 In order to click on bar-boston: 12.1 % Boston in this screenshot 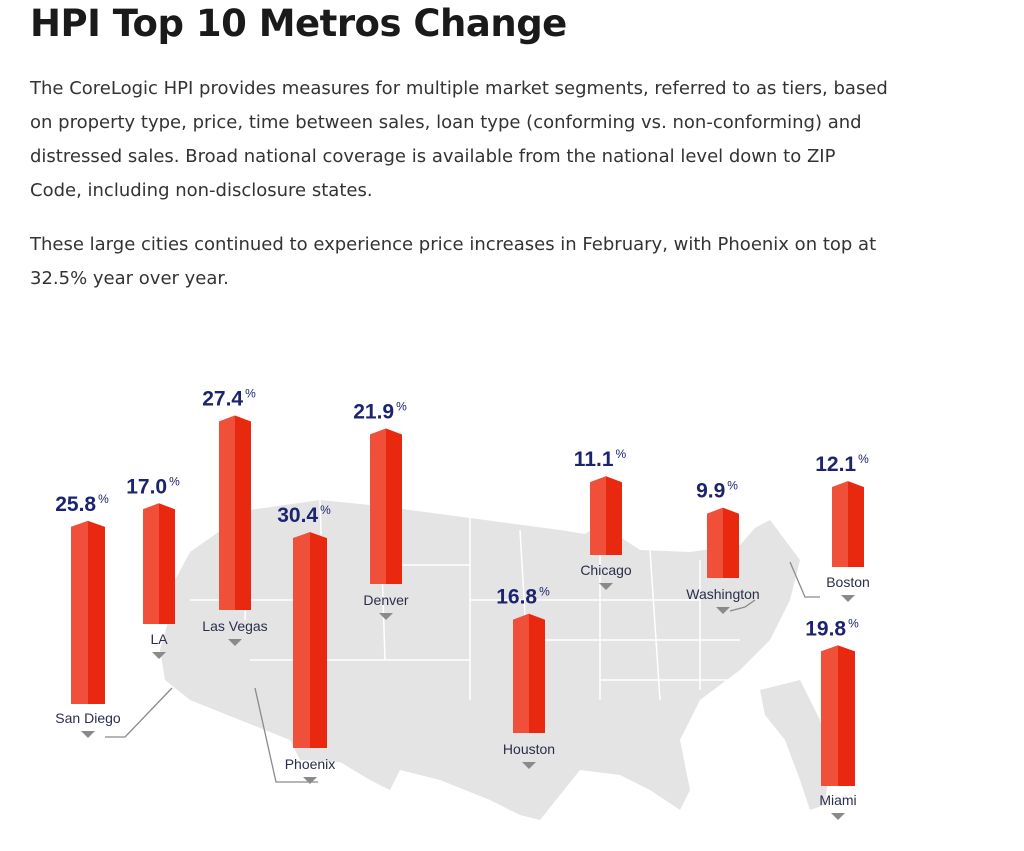, I will do `click(842, 527)`.